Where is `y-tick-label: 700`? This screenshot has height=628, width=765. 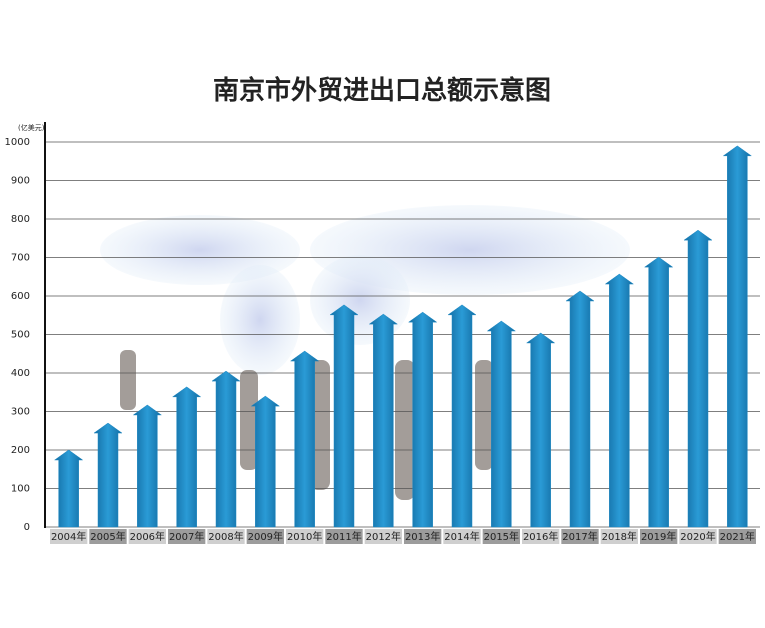 y-tick-label: 700 is located at coordinates (20, 258).